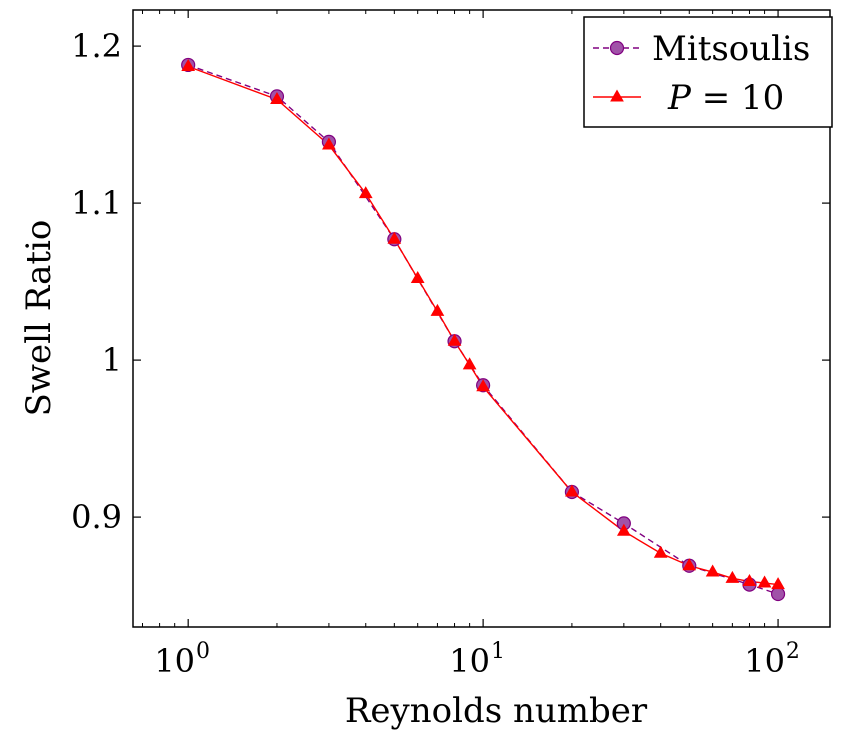 This screenshot has height=733, width=841. Describe the element at coordinates (96, 46) in the screenshot. I see `y-tick-label: 1.2` at that location.